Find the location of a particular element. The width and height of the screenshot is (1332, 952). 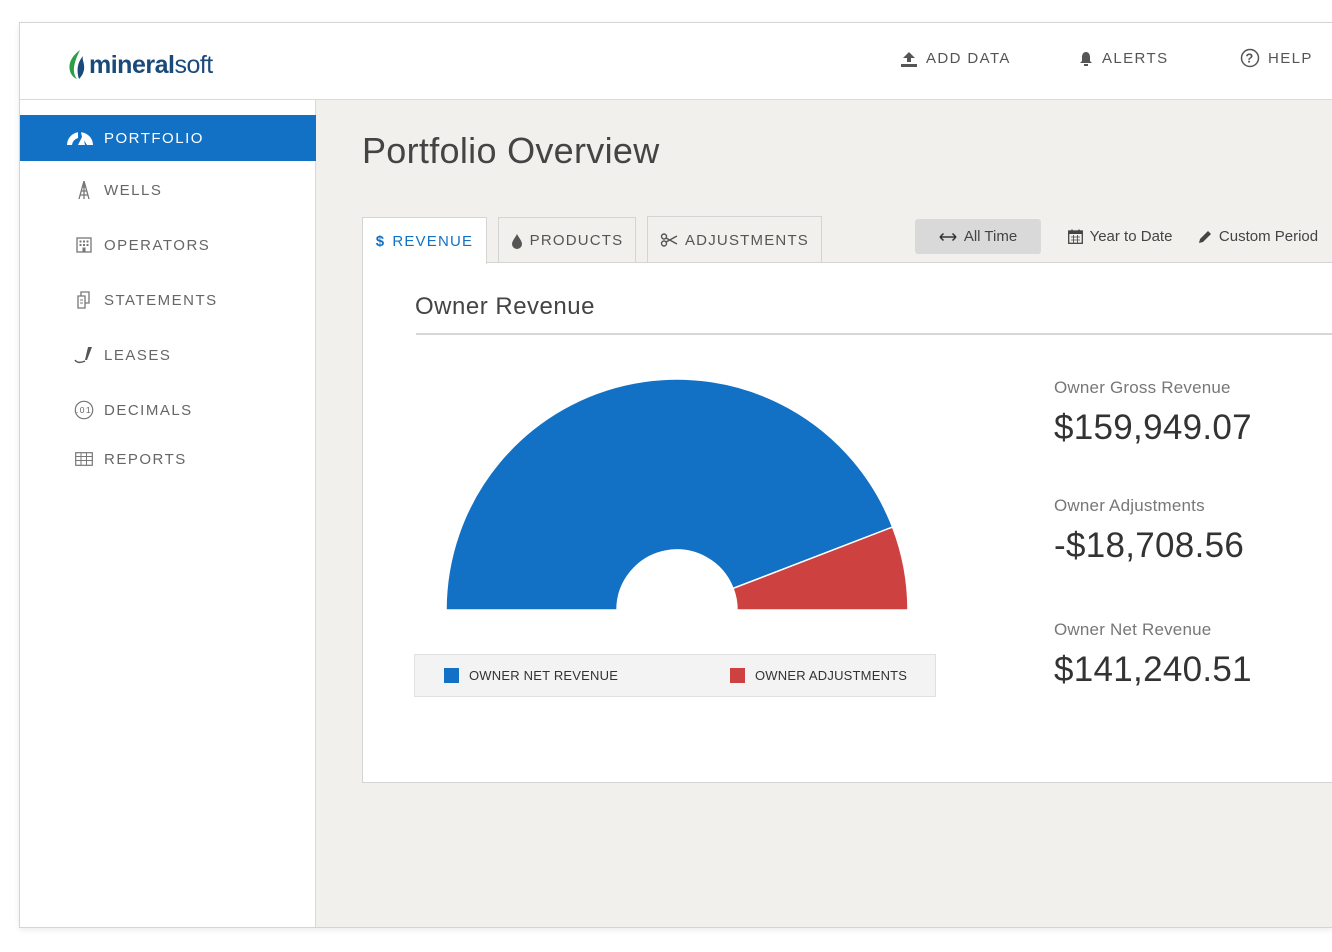

help-button: ? HELP is located at coordinates (1276, 58).